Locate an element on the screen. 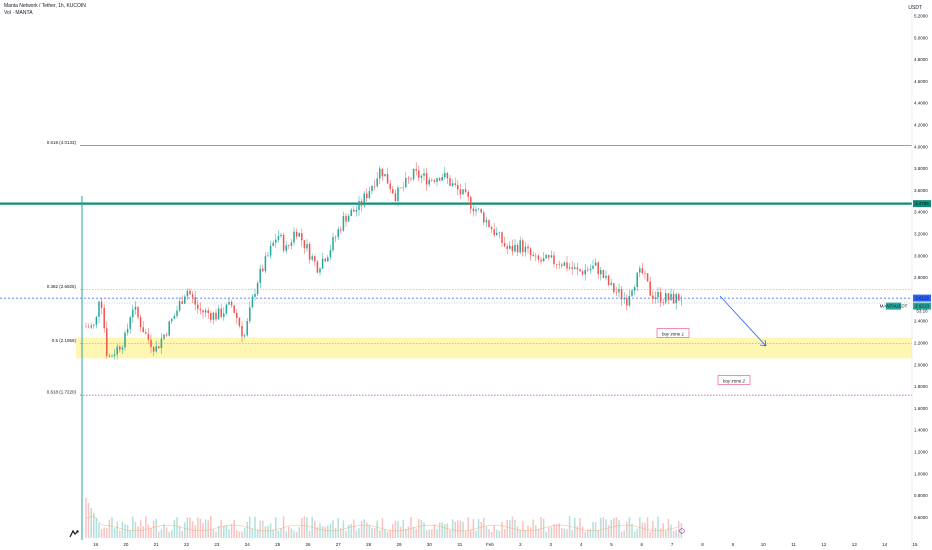 The width and height of the screenshot is (932, 550). event-marker-icon is located at coordinates (682, 531).